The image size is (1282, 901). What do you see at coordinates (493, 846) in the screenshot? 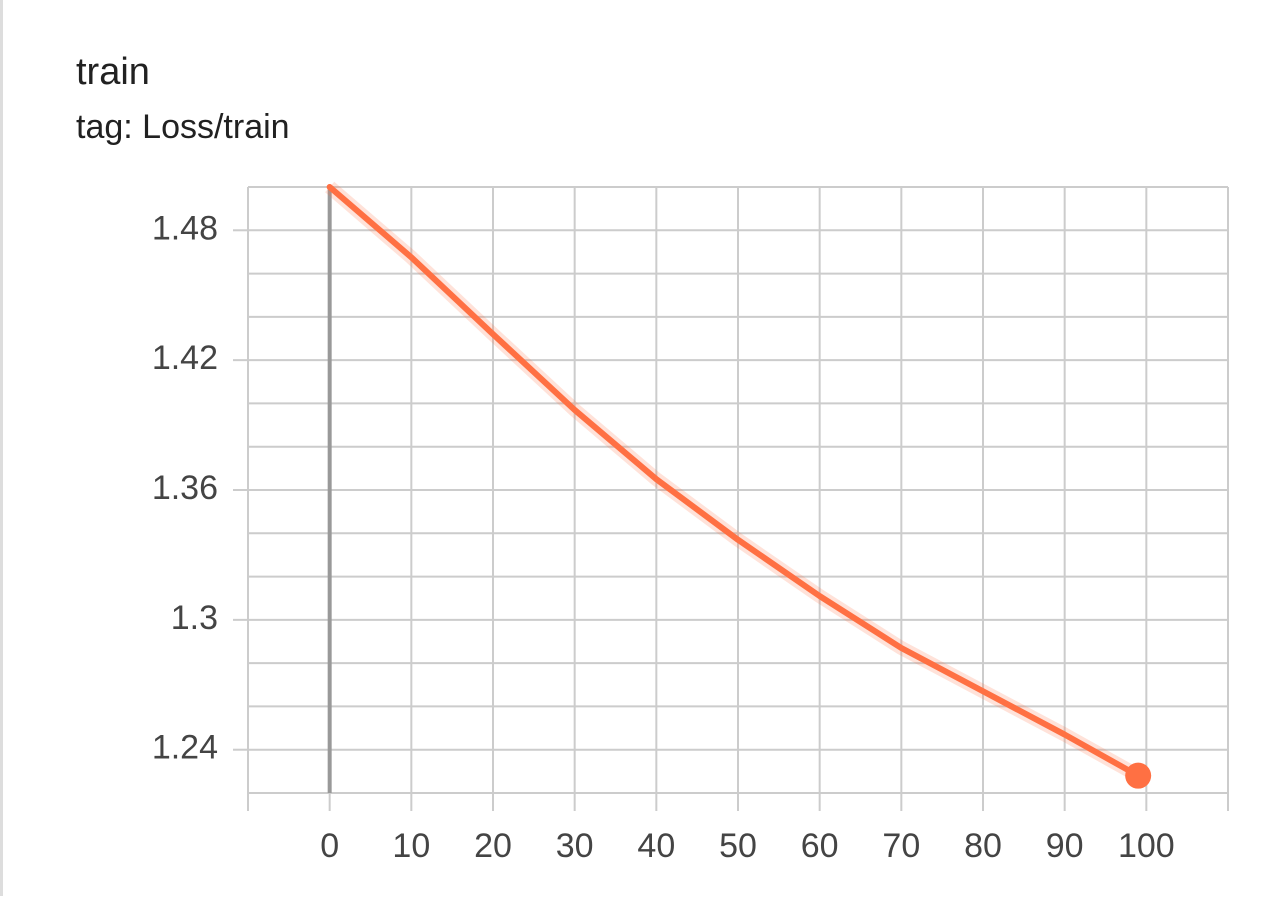
I see `x-tick-label: 20` at bounding box center [493, 846].